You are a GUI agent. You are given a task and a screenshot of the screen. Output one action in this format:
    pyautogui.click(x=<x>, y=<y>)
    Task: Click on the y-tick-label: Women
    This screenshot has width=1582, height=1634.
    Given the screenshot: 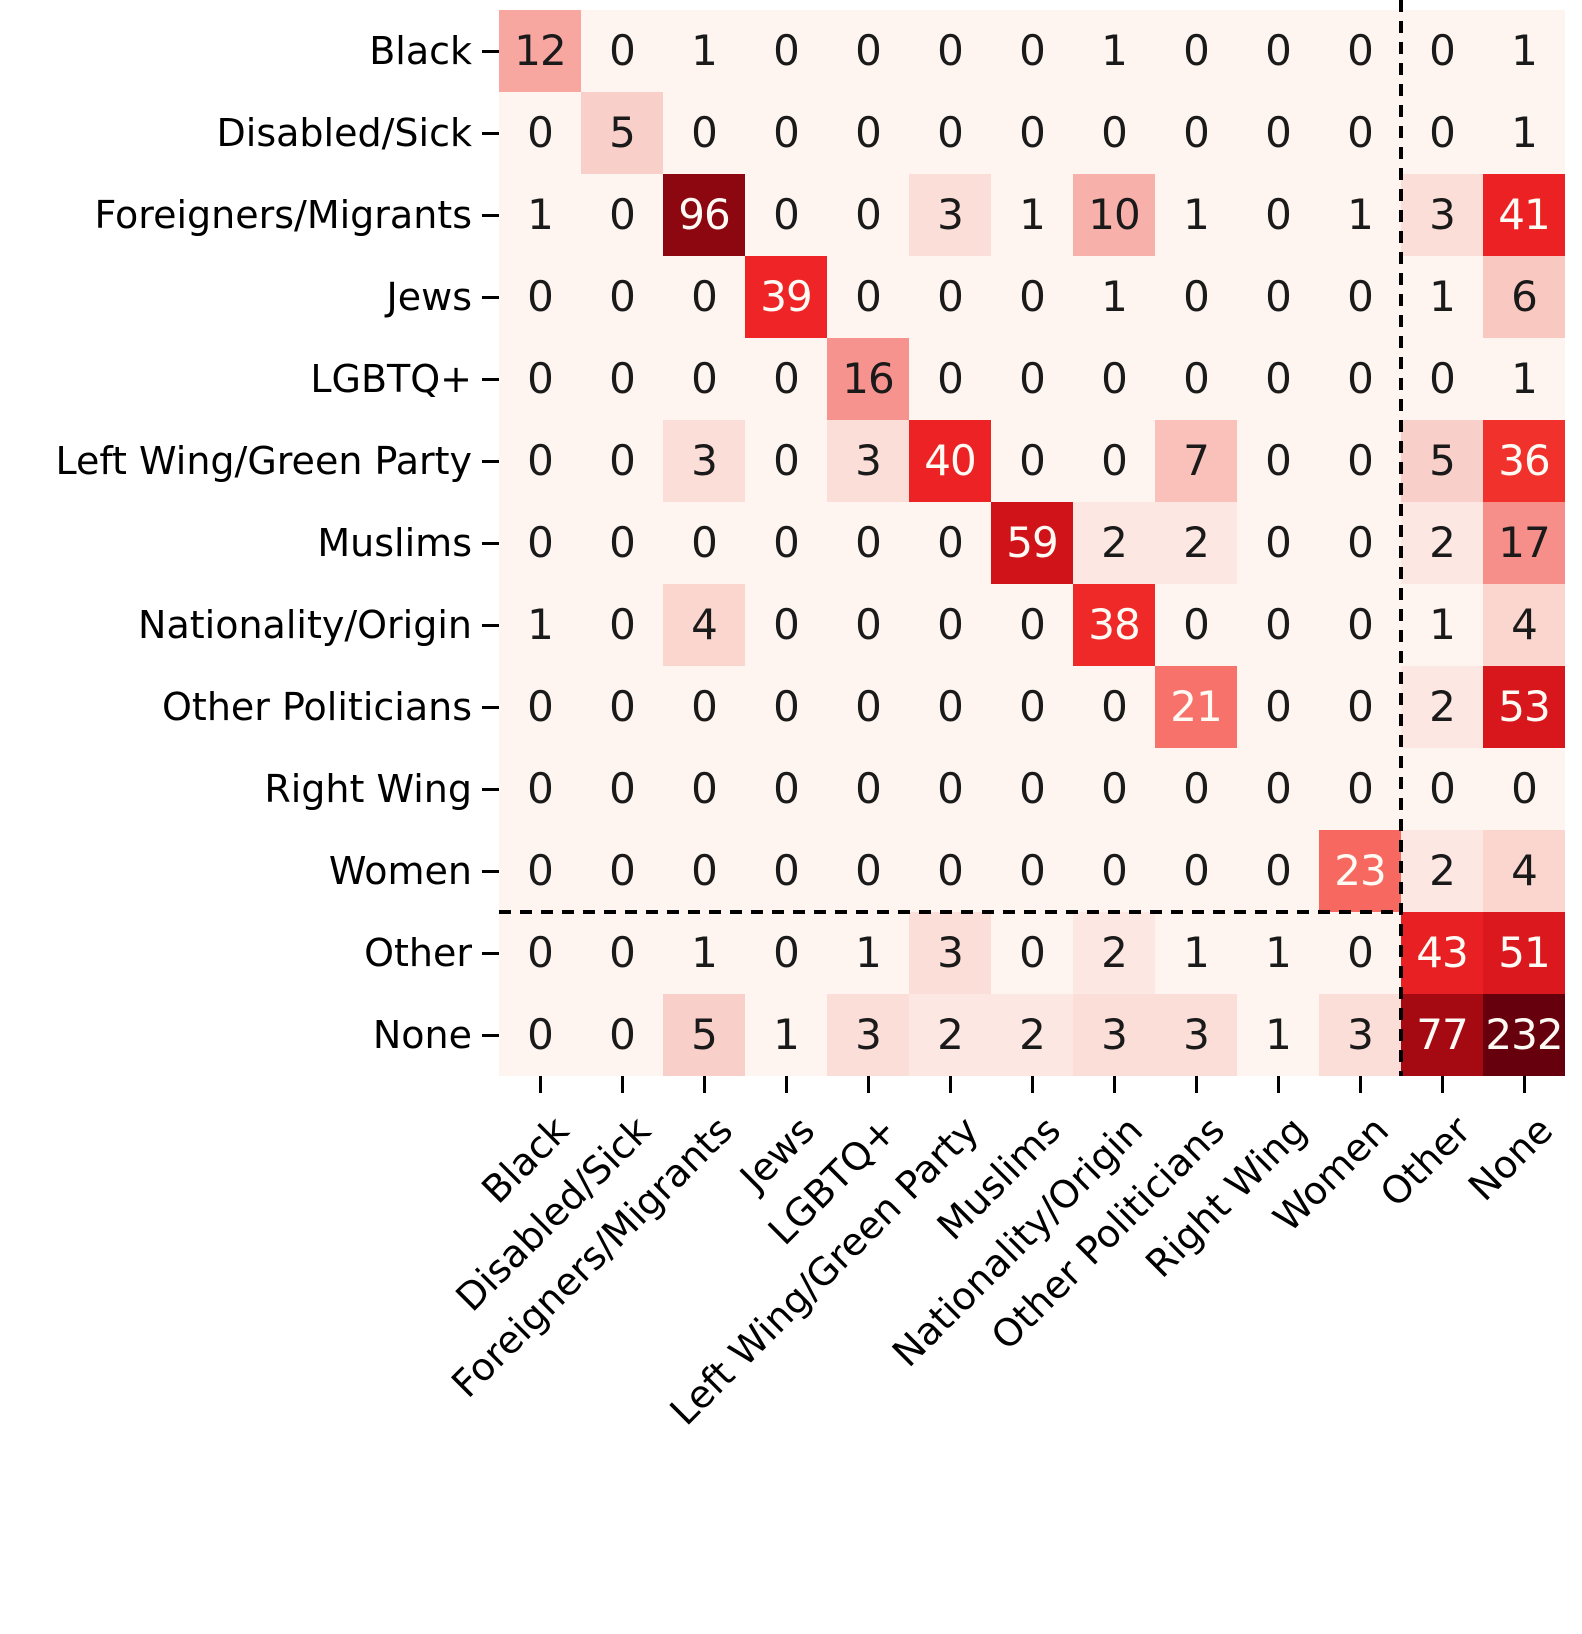 What is the action you would take?
    pyautogui.click(x=400, y=871)
    